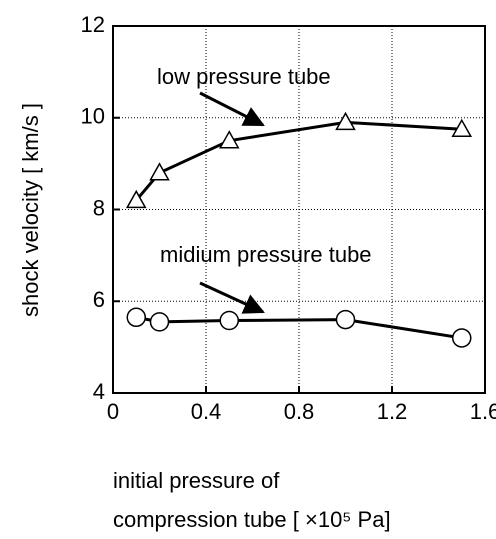 Image resolution: width=496 pixels, height=539 pixels. Describe the element at coordinates (99, 207) in the screenshot. I see `y-tick-label: 8` at that location.